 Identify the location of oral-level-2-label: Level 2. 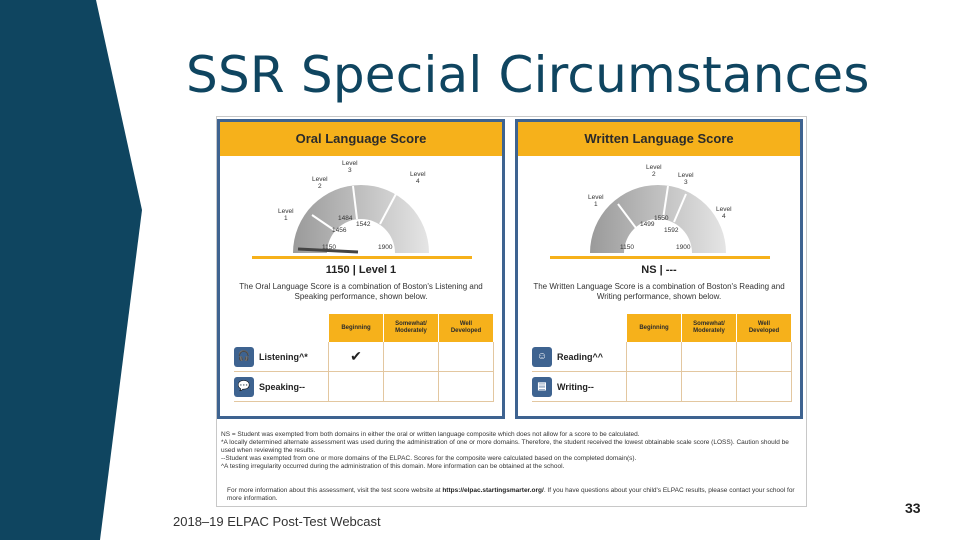
(320, 183).